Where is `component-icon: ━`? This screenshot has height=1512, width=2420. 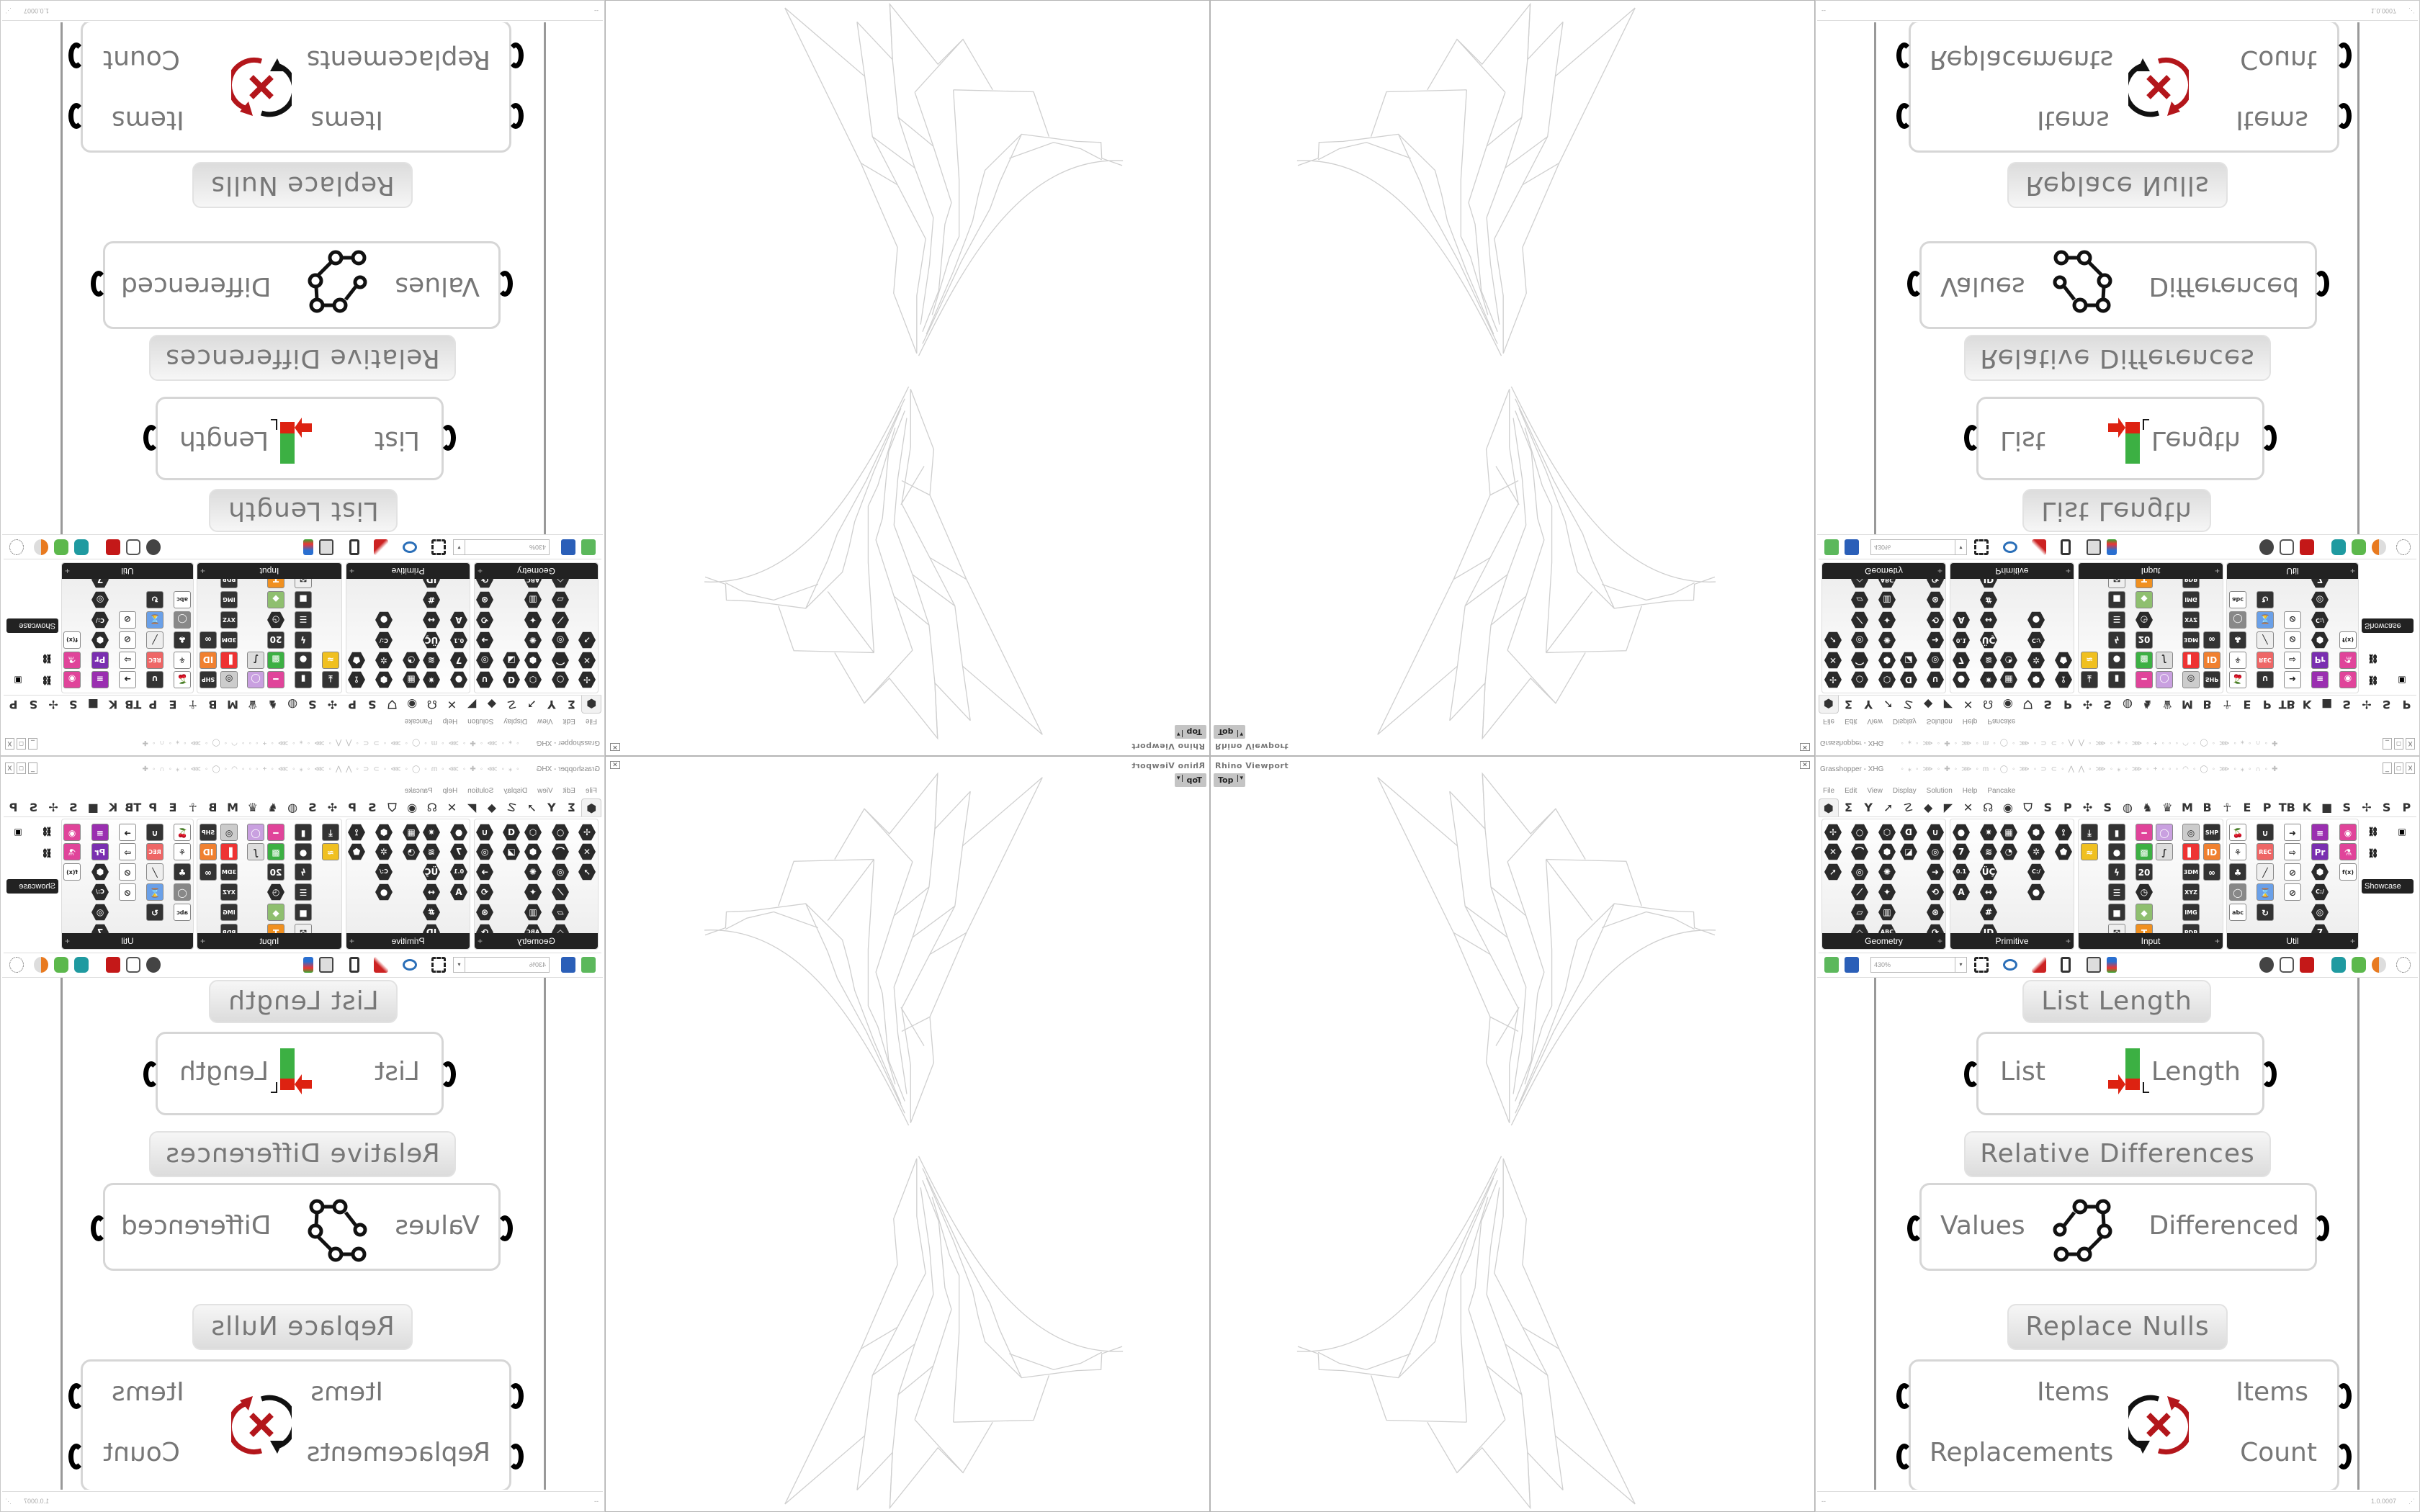 component-icon: ━ is located at coordinates (275, 832).